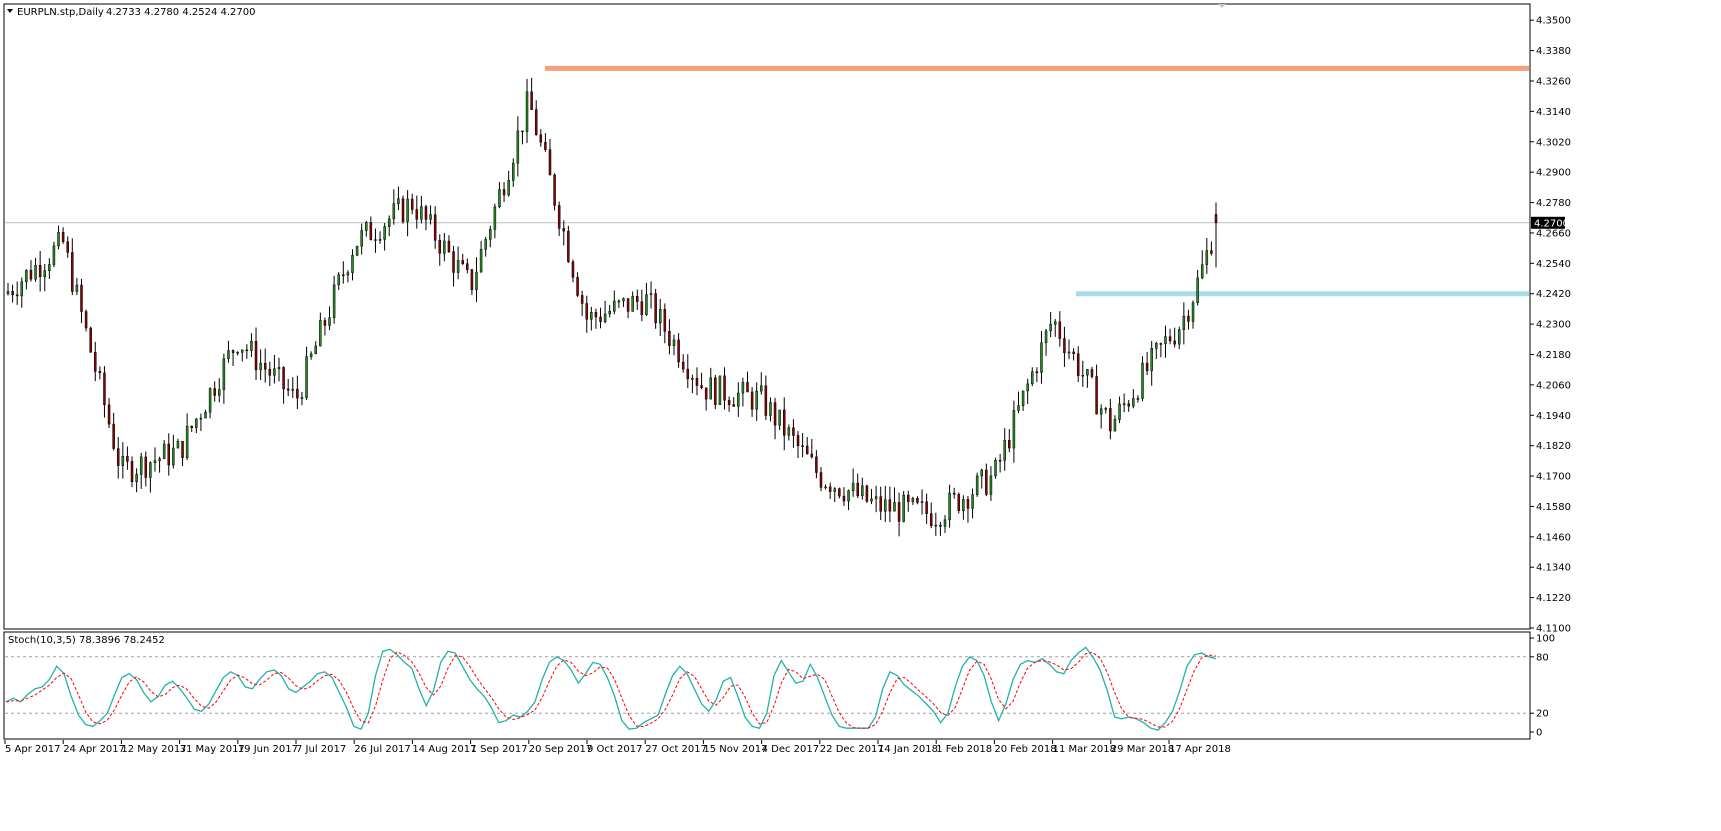  What do you see at coordinates (1553, 233) in the screenshot?
I see `price-tick-label: 4.2660` at bounding box center [1553, 233].